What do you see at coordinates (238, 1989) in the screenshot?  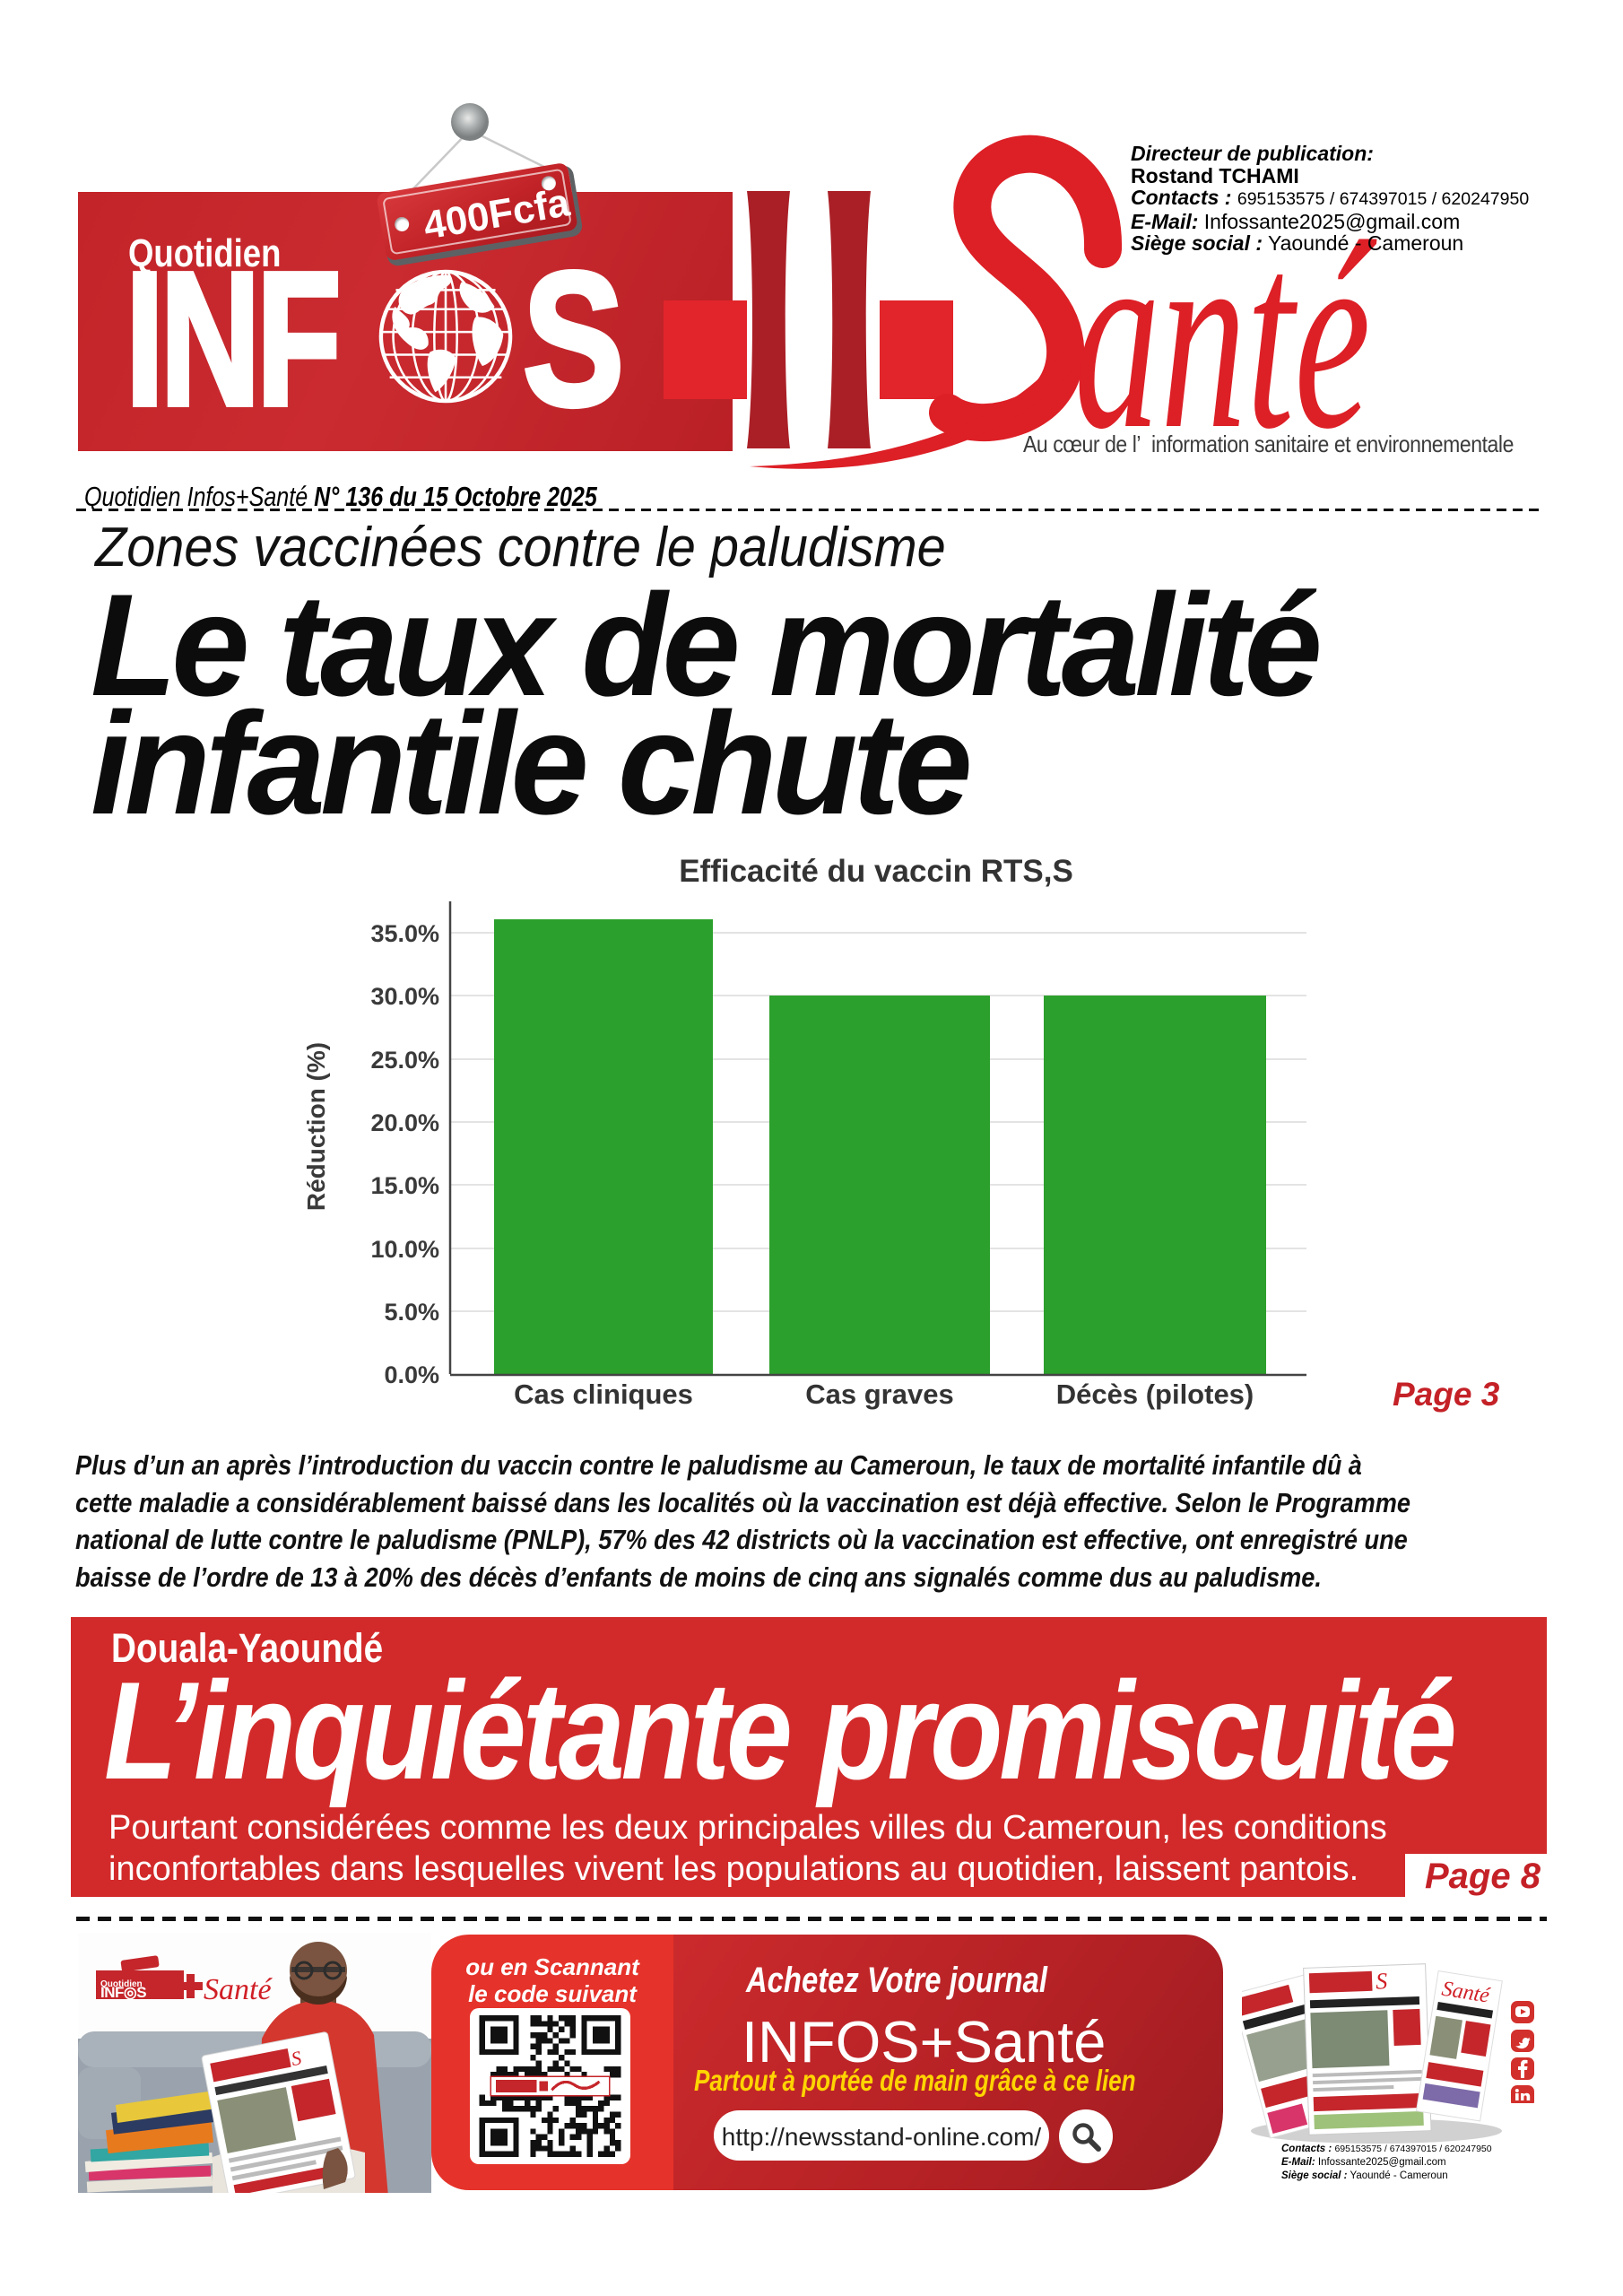 I see `svg-text: Santé` at bounding box center [238, 1989].